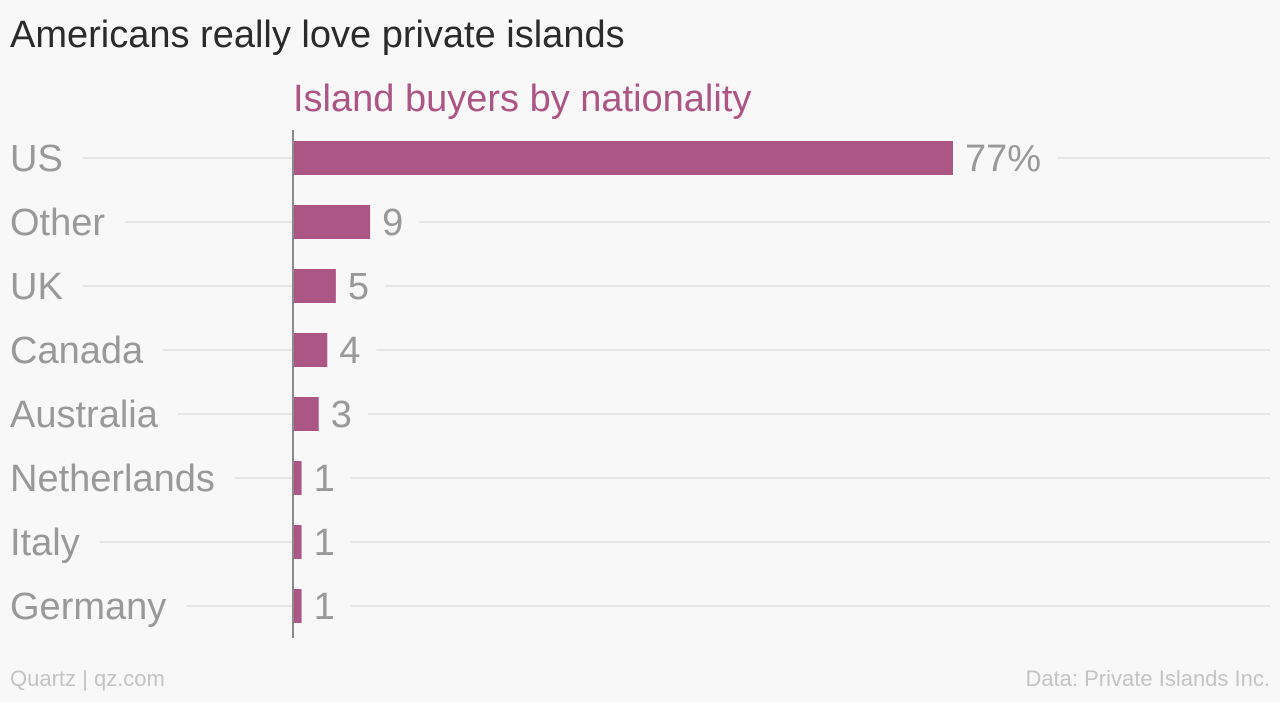 The image size is (1280, 702). What do you see at coordinates (332, 222) in the screenshot?
I see `bar-other` at bounding box center [332, 222].